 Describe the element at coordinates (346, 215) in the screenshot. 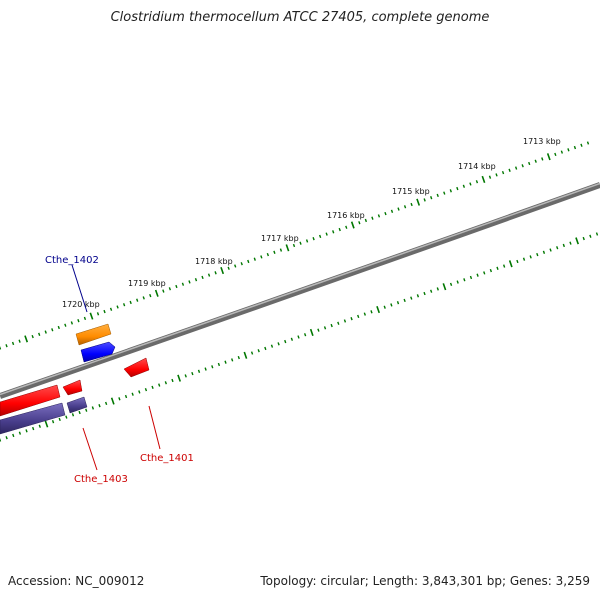

I see `scale-label: 1716 kbp` at that location.